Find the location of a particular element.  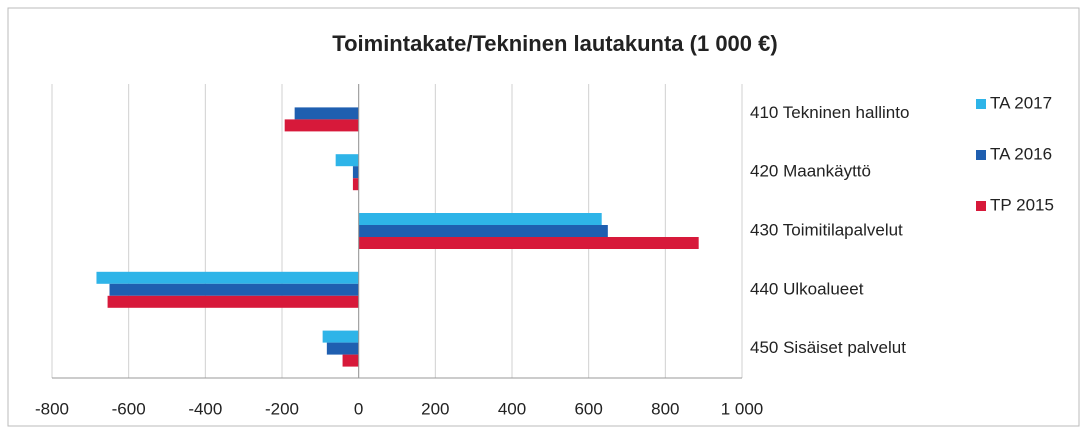

x-tick-label: -200 is located at coordinates (282, 408).